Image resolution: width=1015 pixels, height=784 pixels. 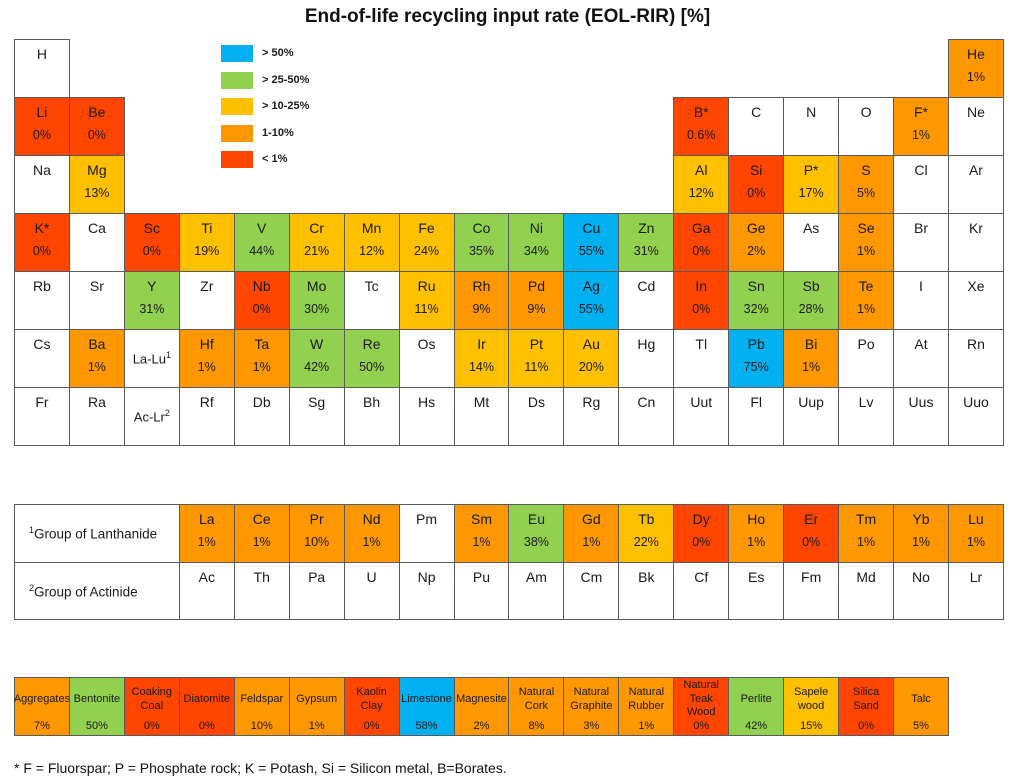 What do you see at coordinates (591, 698) in the screenshot?
I see `material-name: Natural Graphite` at bounding box center [591, 698].